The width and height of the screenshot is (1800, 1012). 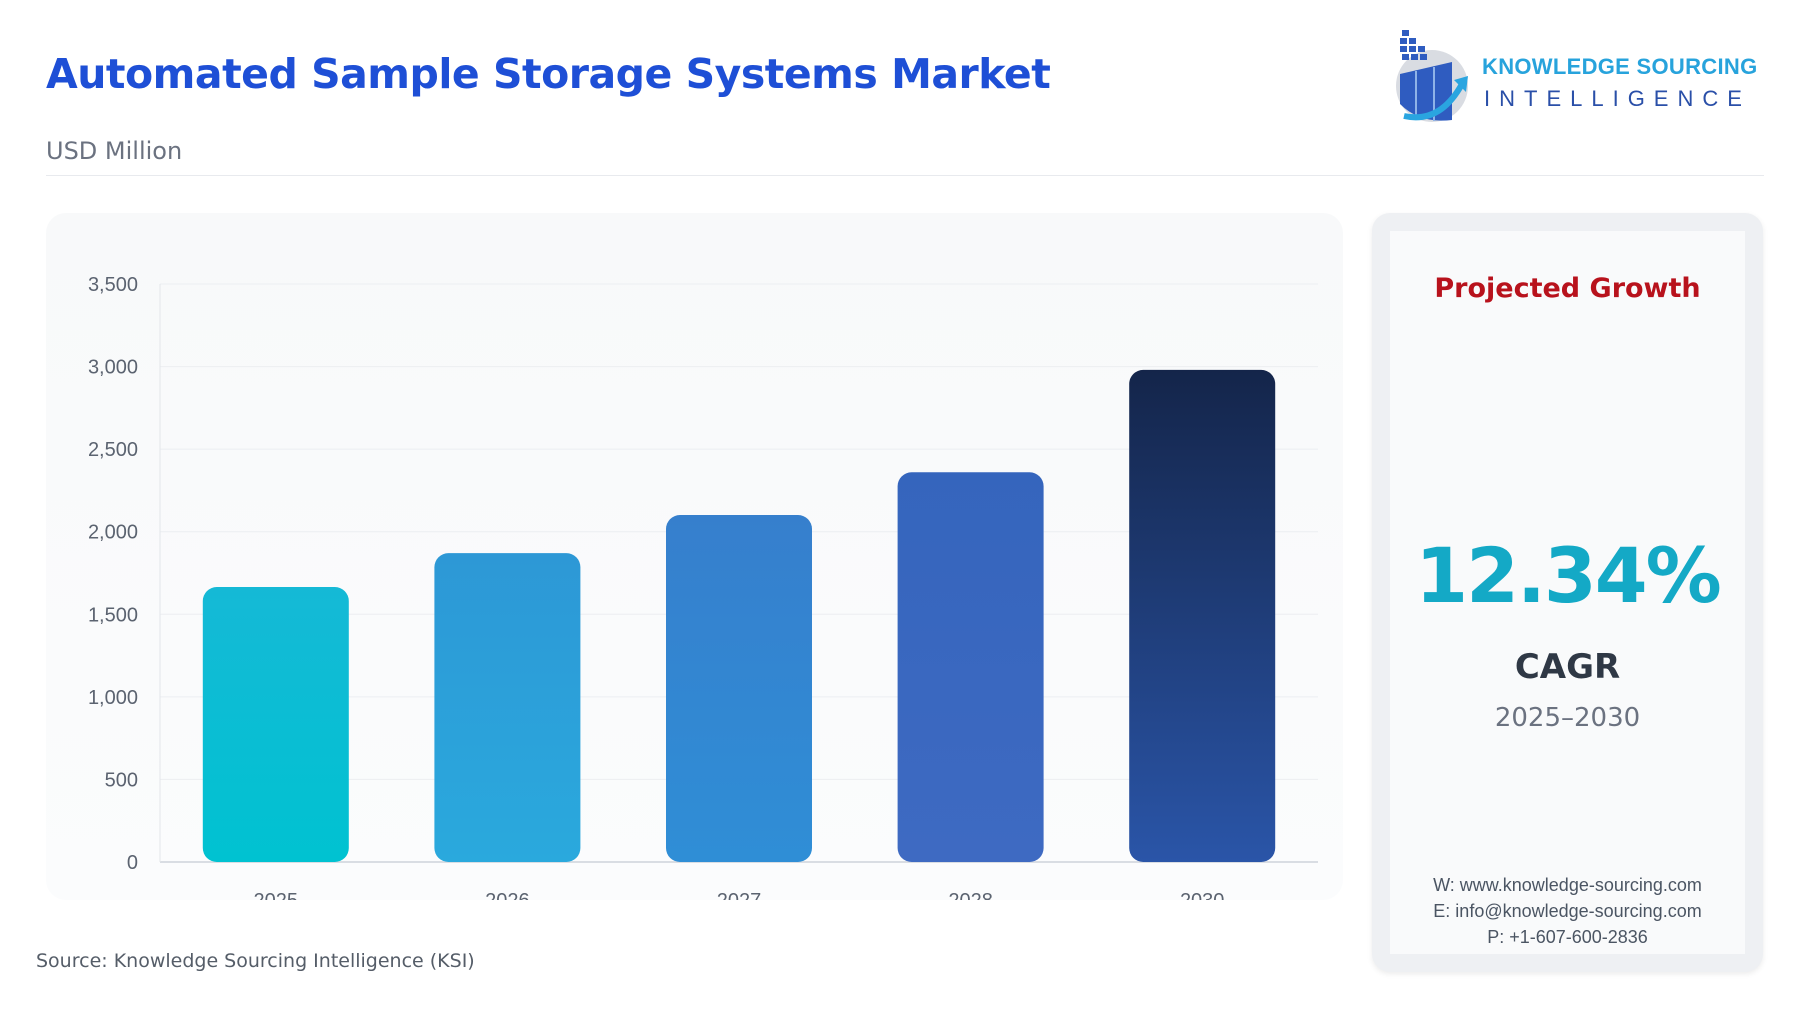 What do you see at coordinates (507, 707) in the screenshot?
I see `bar-2026` at bounding box center [507, 707].